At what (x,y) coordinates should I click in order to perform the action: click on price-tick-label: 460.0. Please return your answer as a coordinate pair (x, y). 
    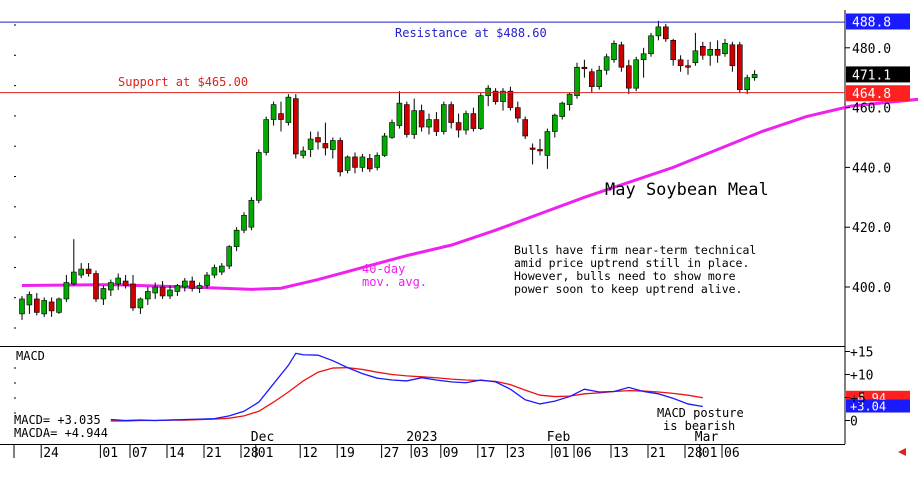
    Looking at the image, I should click on (871, 109).